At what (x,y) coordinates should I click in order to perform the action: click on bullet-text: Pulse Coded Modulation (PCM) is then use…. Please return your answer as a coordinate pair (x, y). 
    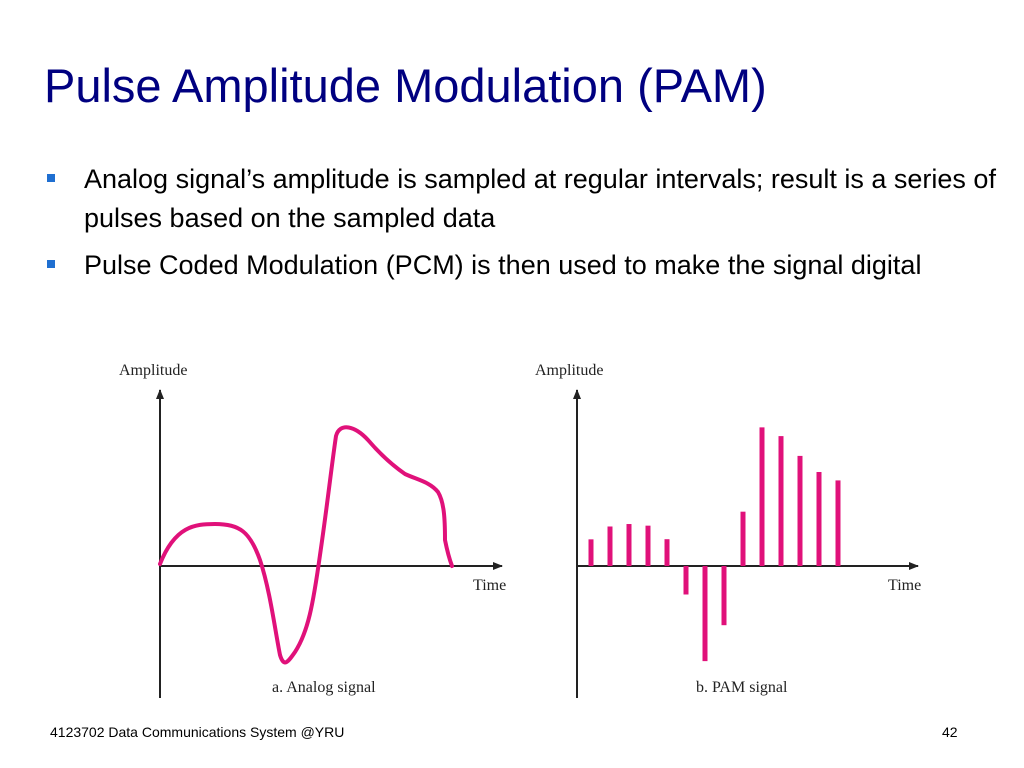
    Looking at the image, I should click on (503, 265).